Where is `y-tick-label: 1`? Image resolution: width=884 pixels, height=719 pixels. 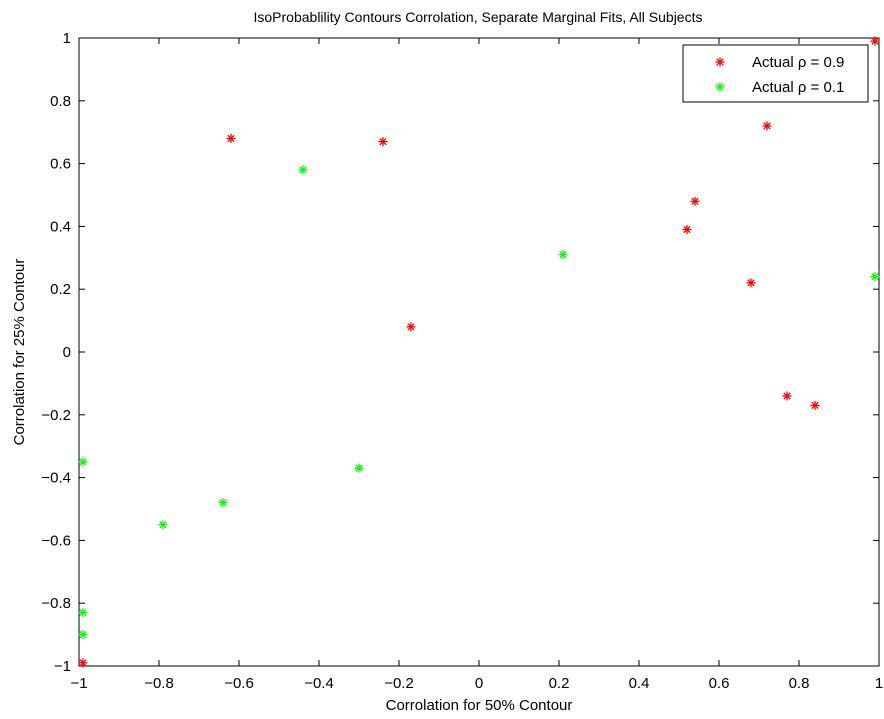 y-tick-label: 1 is located at coordinates (67, 38).